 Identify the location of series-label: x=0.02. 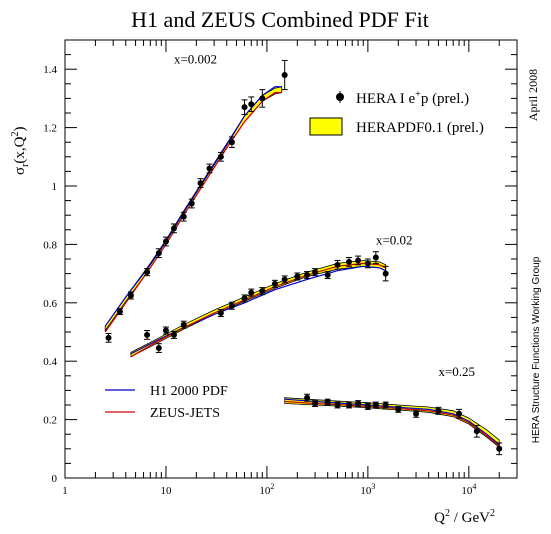
(394, 239).